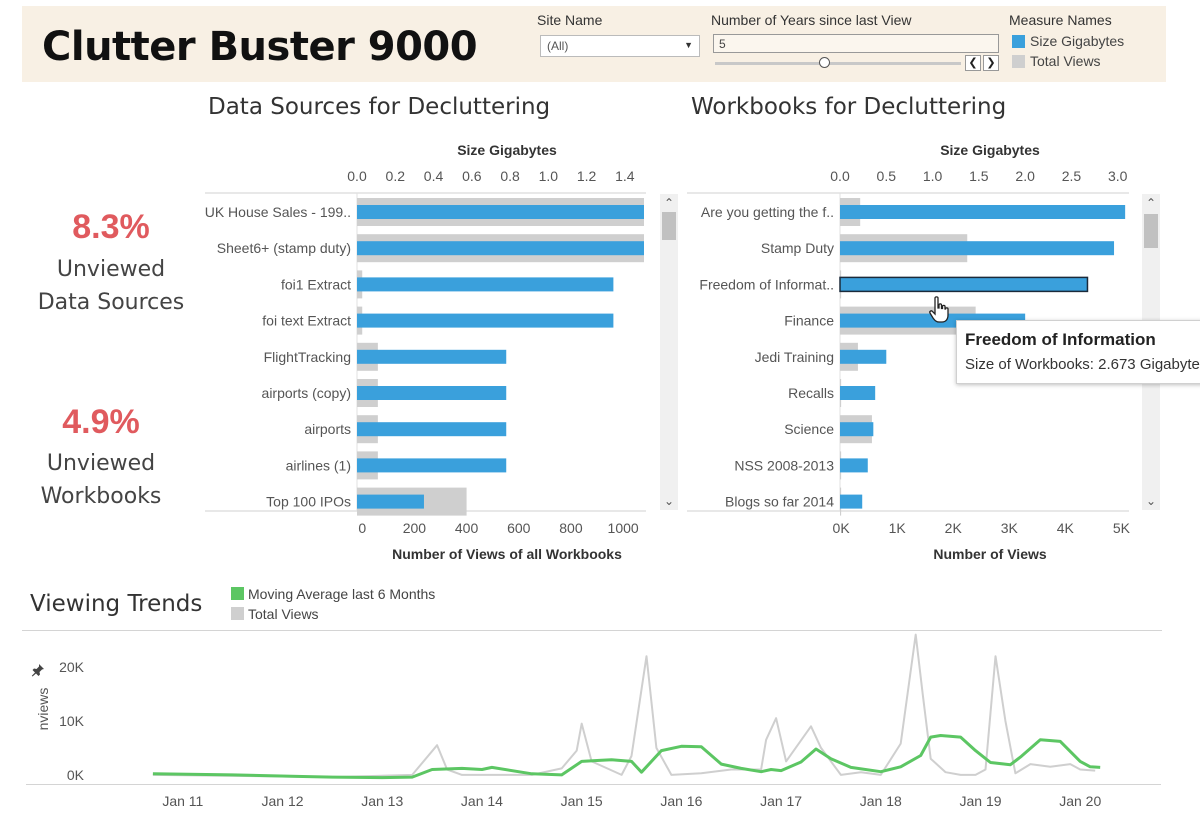  I want to click on y-tick-label: 0K, so click(76, 775).